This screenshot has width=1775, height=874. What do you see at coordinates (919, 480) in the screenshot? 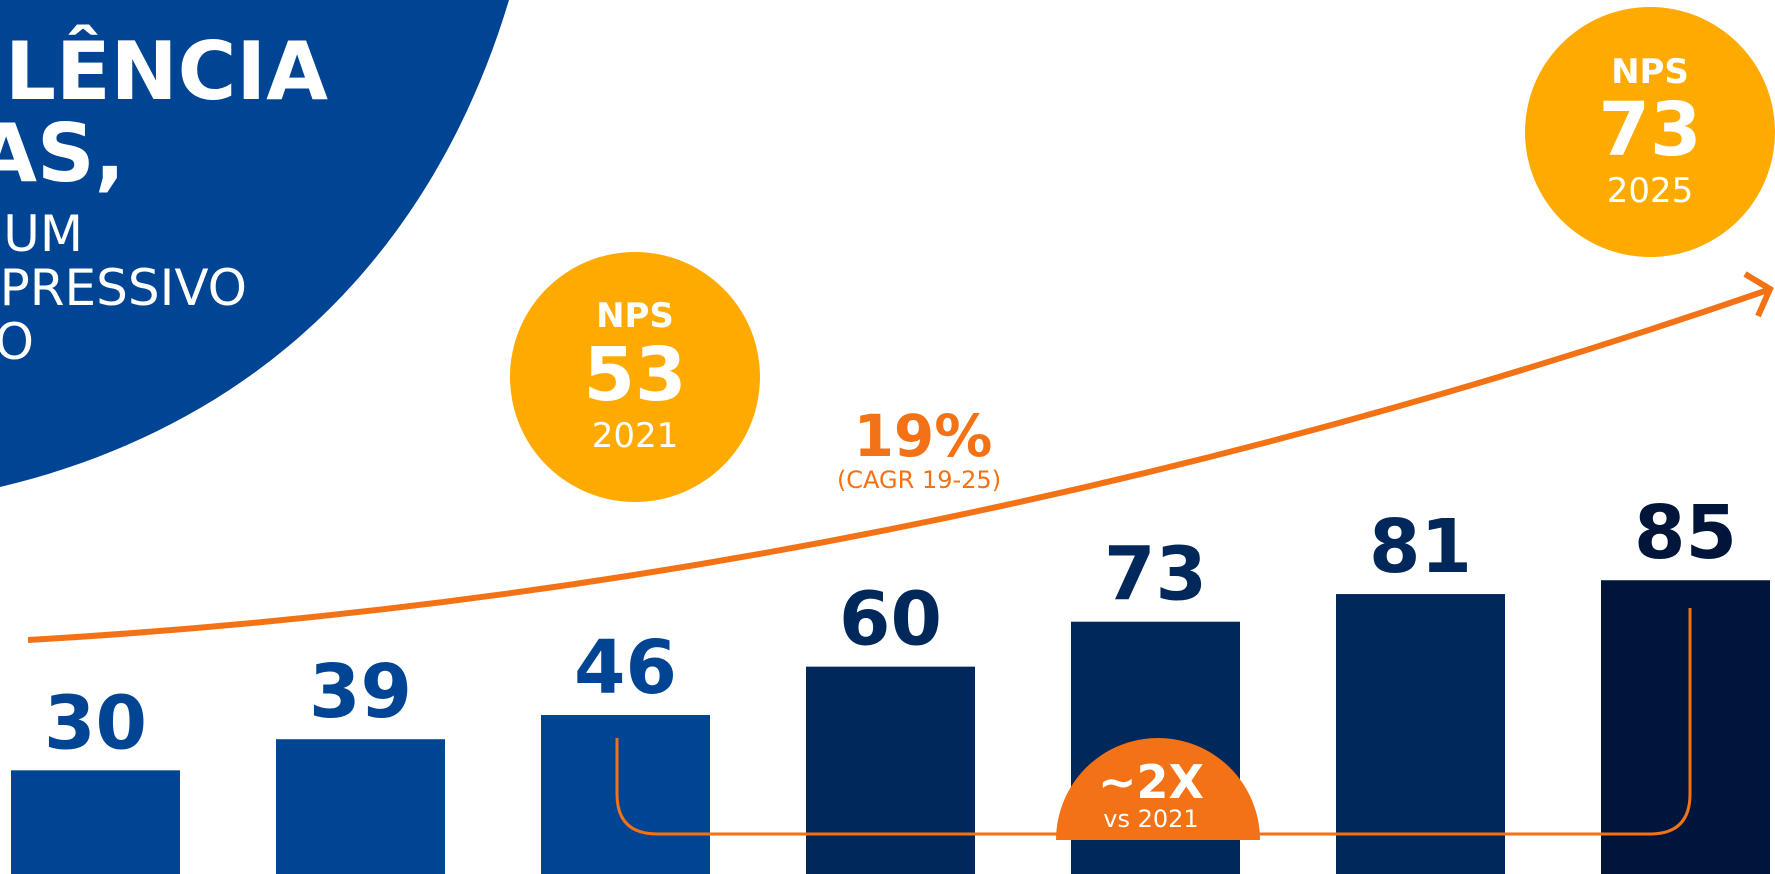
I see `growth-note: (CAGR 19-25)` at bounding box center [919, 480].